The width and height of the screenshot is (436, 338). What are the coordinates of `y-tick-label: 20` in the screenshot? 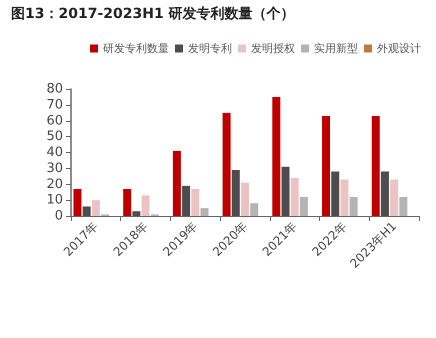 It's located at (54, 184).